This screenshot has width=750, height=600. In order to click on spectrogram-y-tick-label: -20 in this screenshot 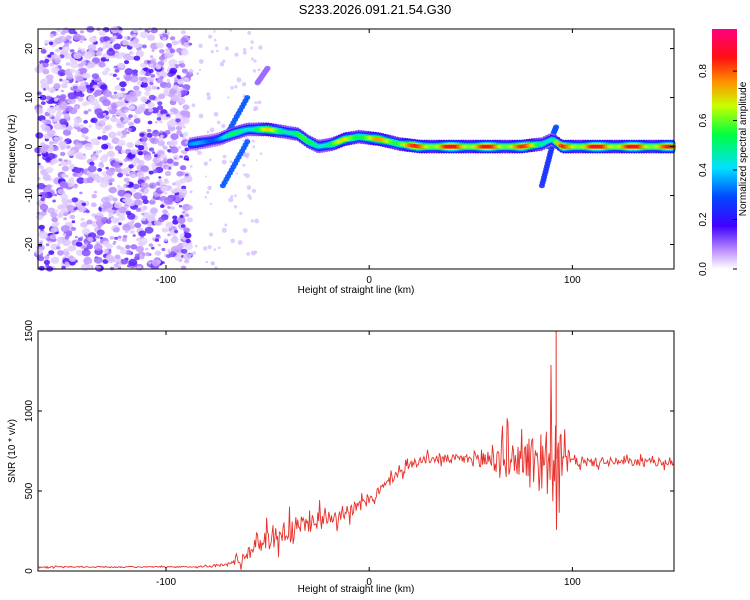, I will do `click(29, 244)`.